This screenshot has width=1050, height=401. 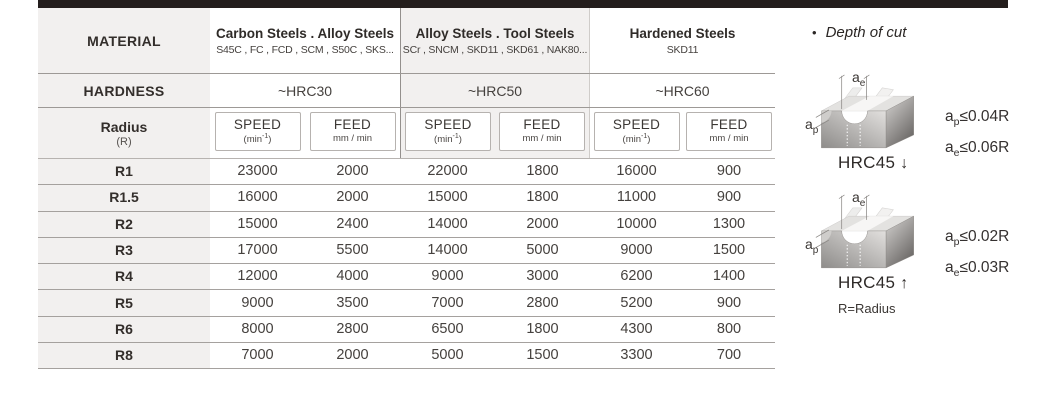 What do you see at coordinates (406, 303) in the screenshot?
I see `table-row-r5: R5 9000 3500 7000 2800 5200 900` at bounding box center [406, 303].